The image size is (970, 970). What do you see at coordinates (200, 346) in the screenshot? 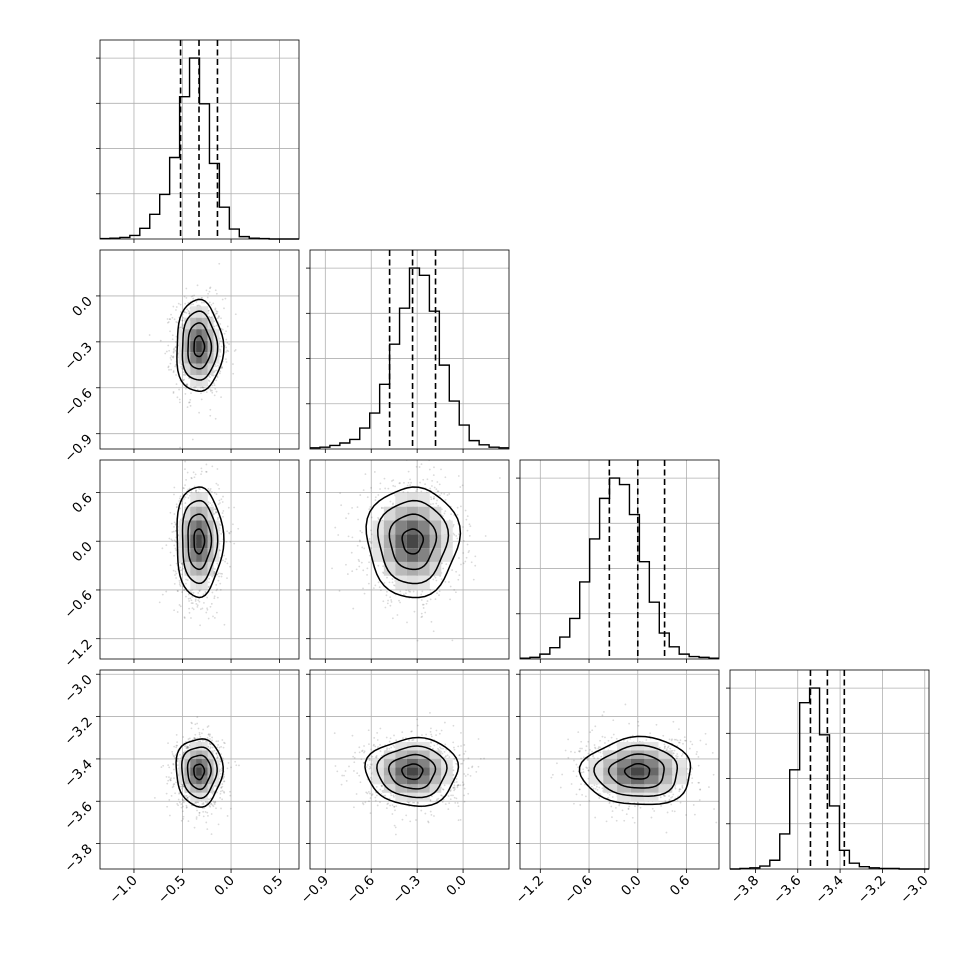
I see `contour-line` at bounding box center [200, 346].